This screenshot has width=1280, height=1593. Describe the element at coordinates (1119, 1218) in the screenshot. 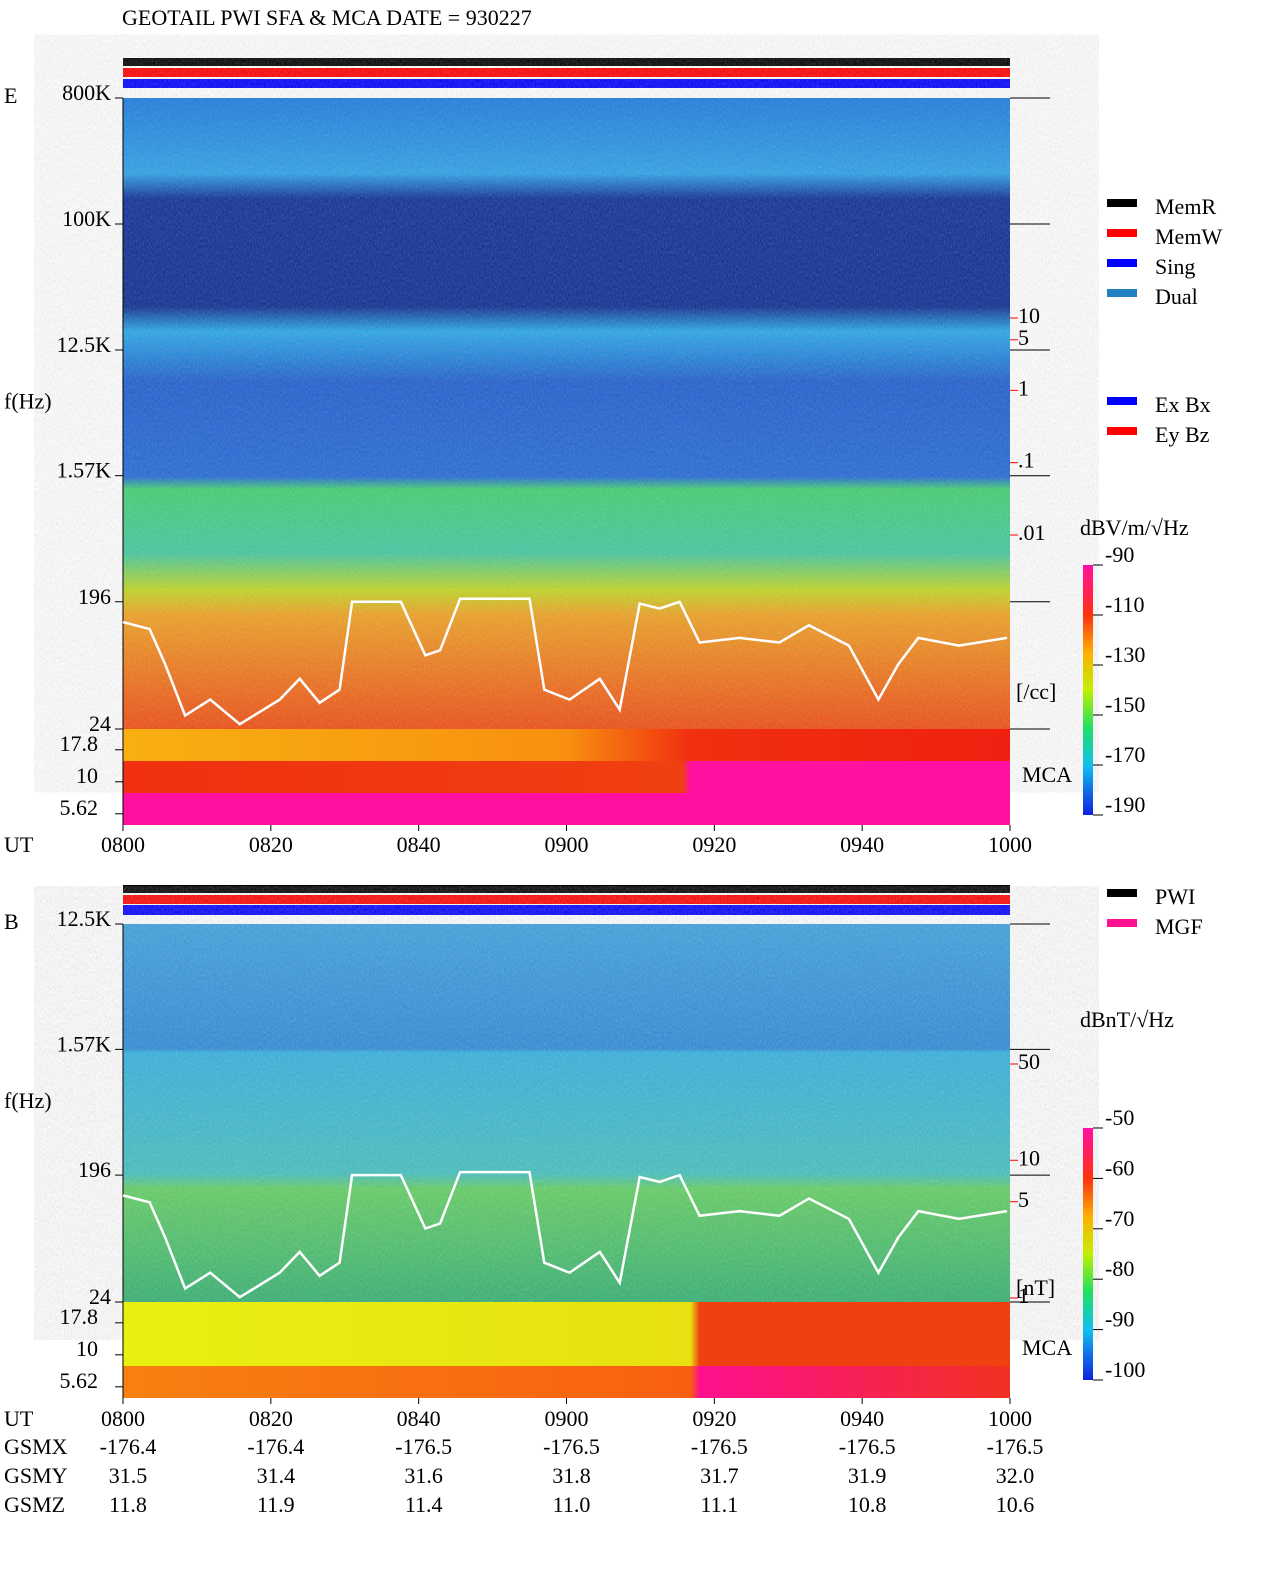

I see `colorbar-tick-label: -70` at that location.